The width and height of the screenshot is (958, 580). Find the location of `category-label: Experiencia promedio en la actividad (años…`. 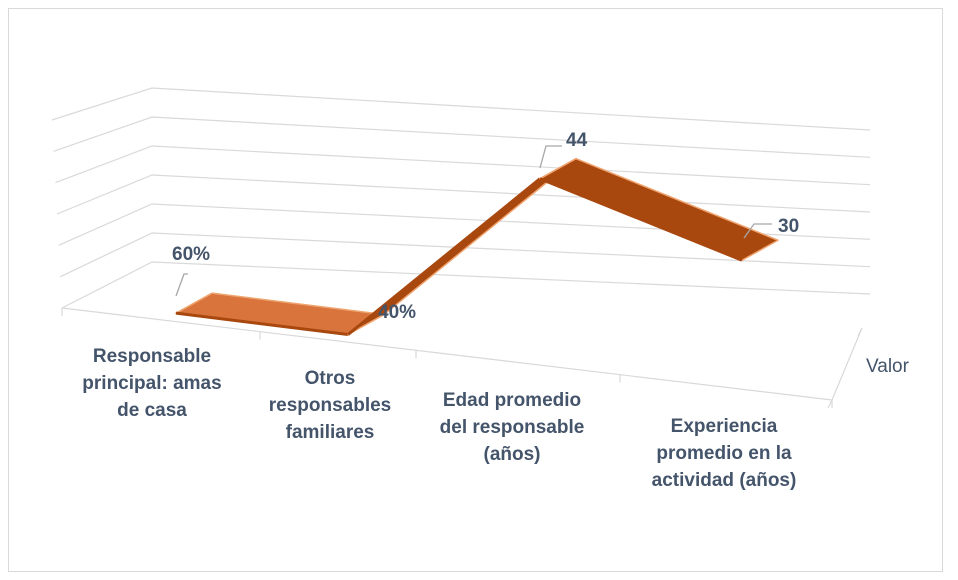

category-label: Experiencia promedio en la actividad (años… is located at coordinates (724, 453).